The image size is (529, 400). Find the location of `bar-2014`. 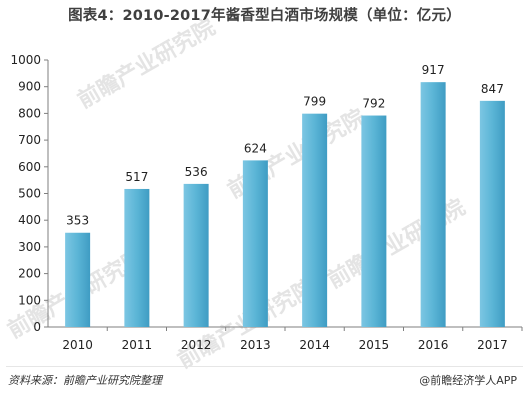

bar-2014 is located at coordinates (315, 220).